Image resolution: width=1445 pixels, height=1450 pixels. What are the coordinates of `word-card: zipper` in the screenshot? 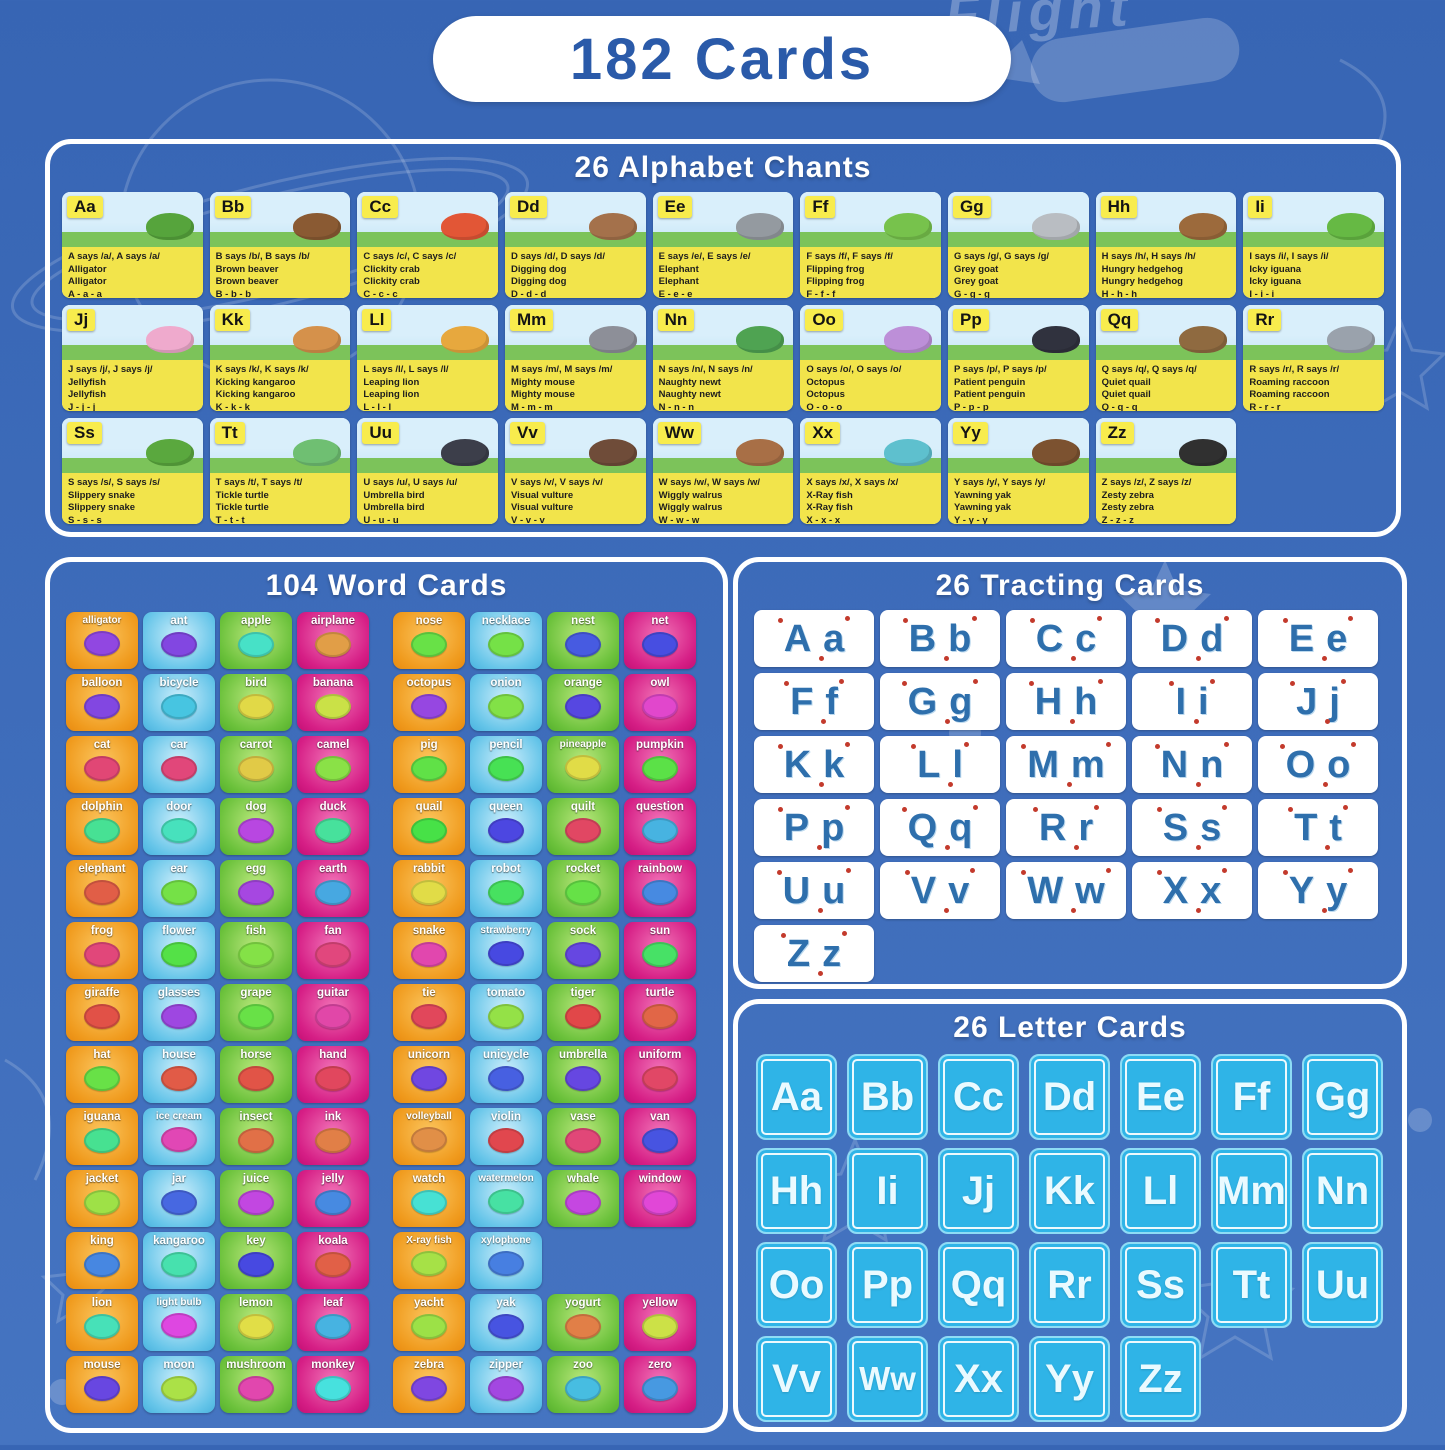 It's located at (506, 1384).